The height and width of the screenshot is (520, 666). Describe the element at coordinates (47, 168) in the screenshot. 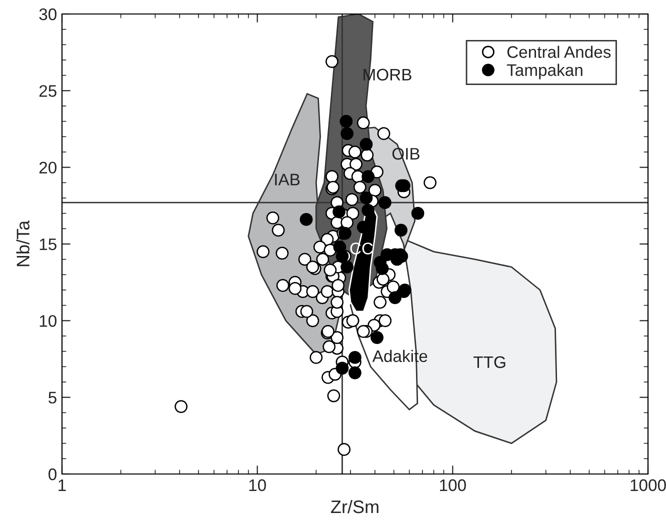

I see `y-tick-label: 20` at that location.